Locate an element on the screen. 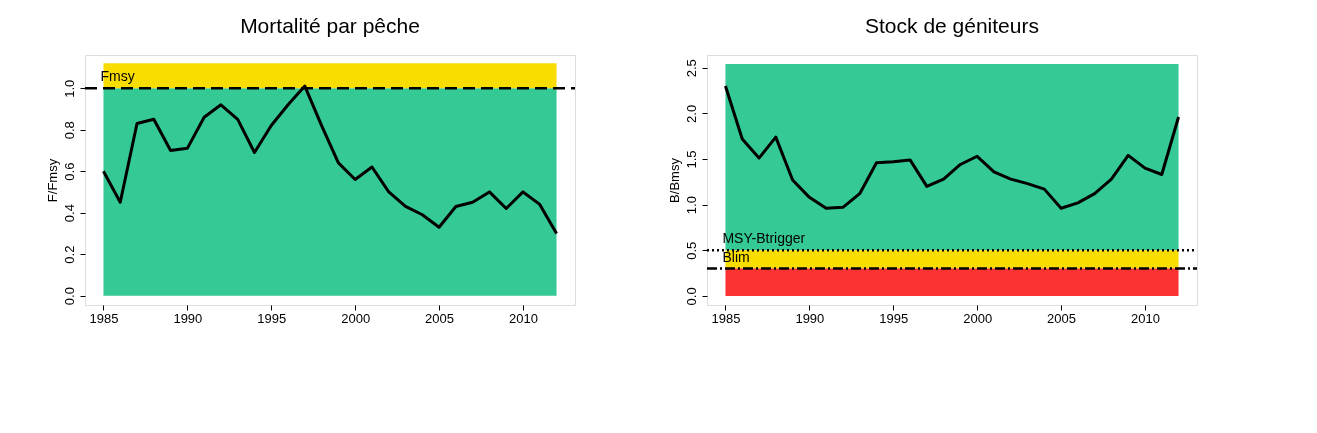 This screenshot has height=433, width=1317. y-tick-label: 1.5 is located at coordinates (691, 159).